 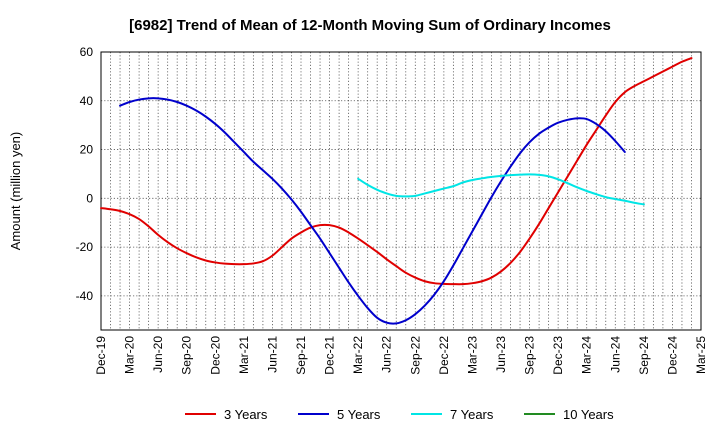 I want to click on y-tick-label: 0, so click(x=89, y=198).